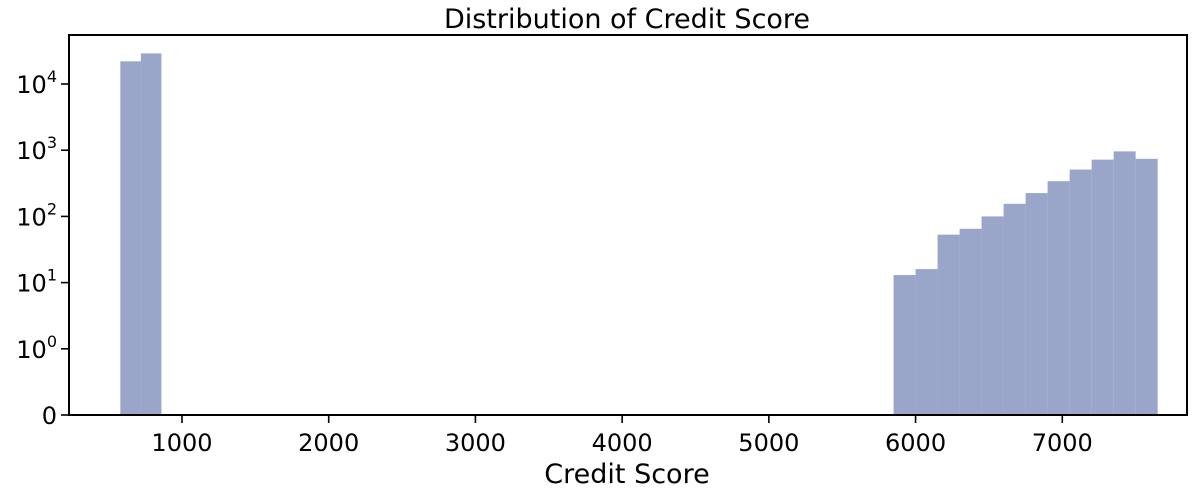 The height and width of the screenshot is (496, 1204). Describe the element at coordinates (36, 149) in the screenshot. I see `y-tick-label-4: 10³` at that location.